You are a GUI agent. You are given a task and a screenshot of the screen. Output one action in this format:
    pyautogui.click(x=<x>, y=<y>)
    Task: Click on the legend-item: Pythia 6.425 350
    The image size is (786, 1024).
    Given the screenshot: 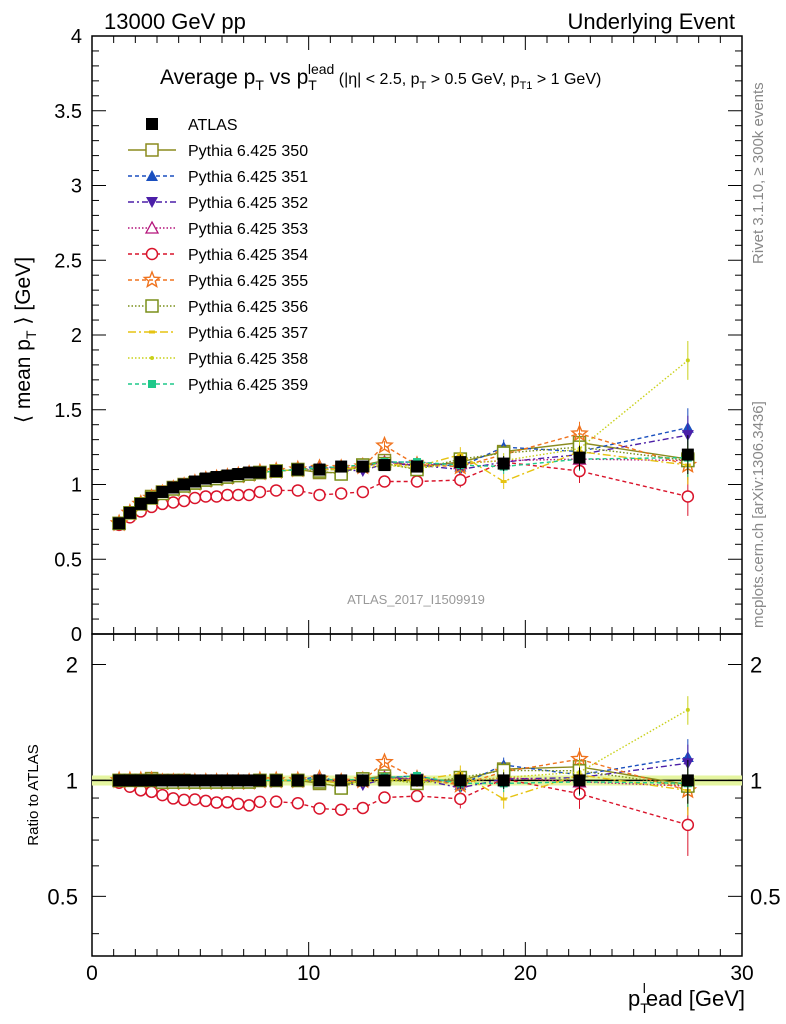 What is the action you would take?
    pyautogui.click(x=218, y=151)
    